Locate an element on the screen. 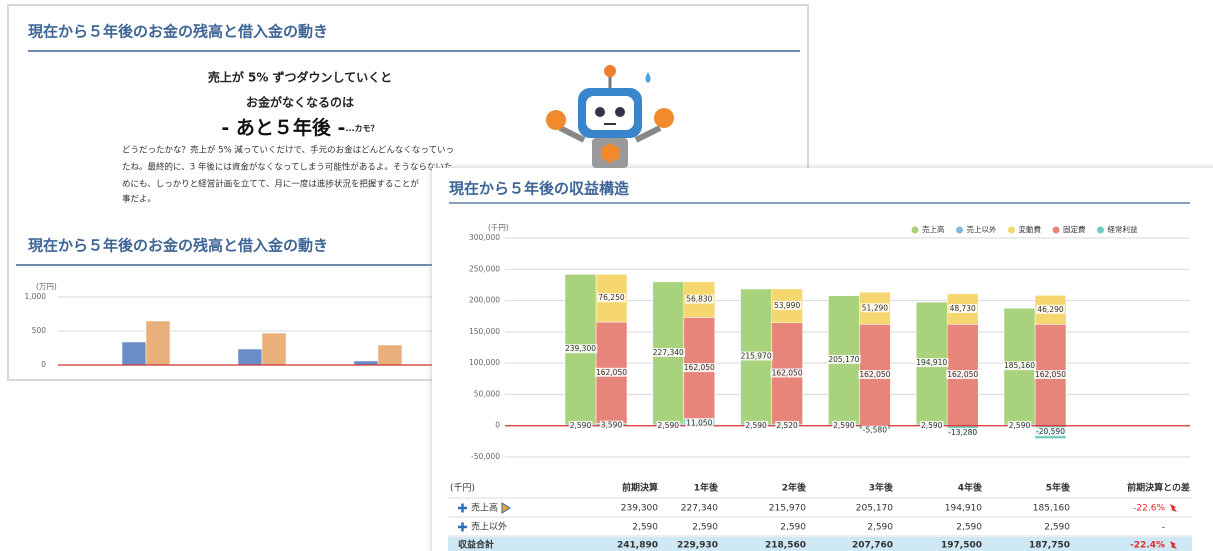  y-tick-label: -50,000 is located at coordinates (485, 456).